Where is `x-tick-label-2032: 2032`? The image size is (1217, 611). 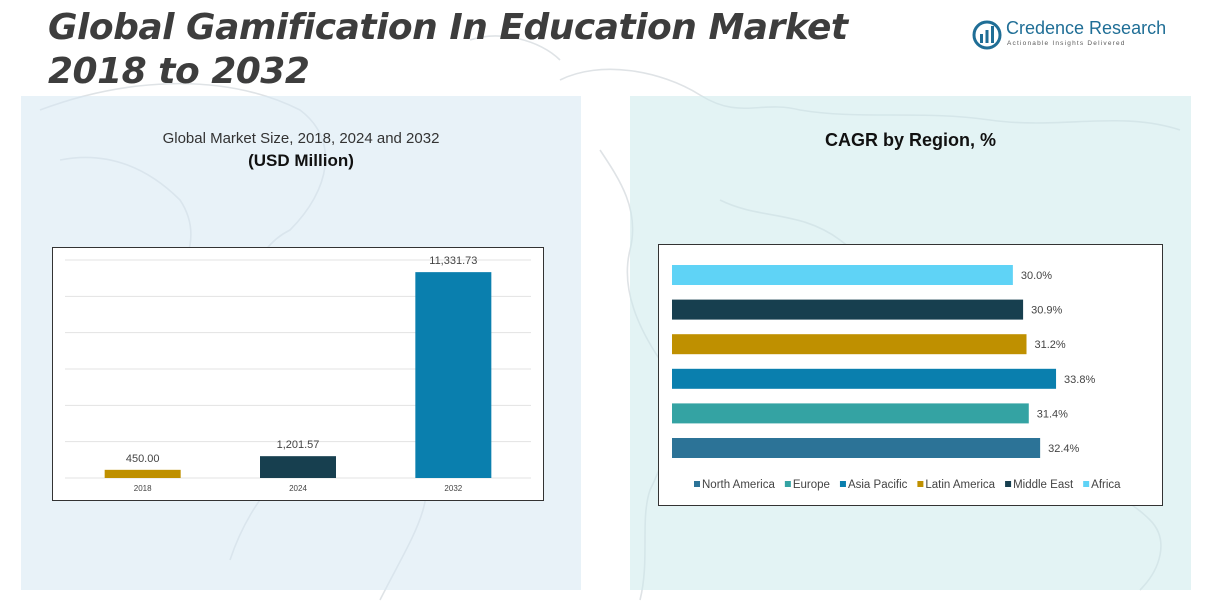 x-tick-label-2032: 2032 is located at coordinates (453, 488).